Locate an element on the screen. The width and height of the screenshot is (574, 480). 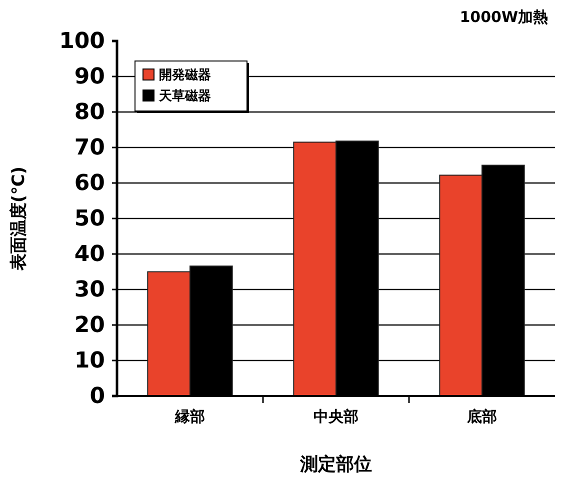
y-tick-label: 10 is located at coordinates (89, 361).